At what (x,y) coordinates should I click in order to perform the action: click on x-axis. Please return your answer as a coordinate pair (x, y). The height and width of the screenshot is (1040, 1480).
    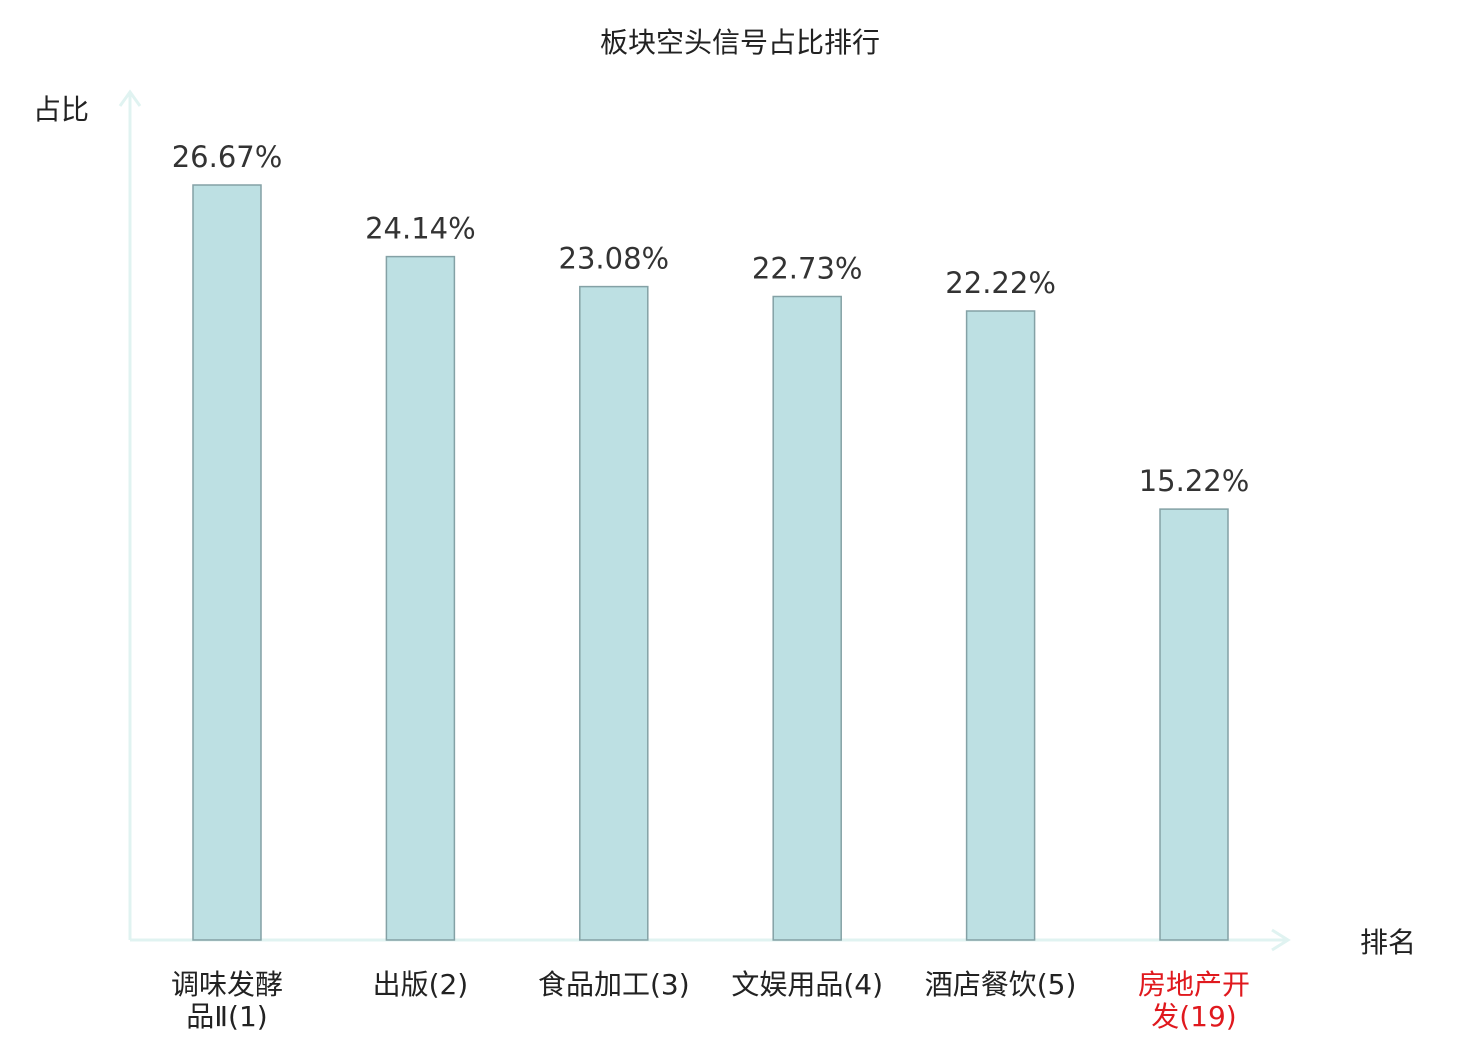
    Looking at the image, I should click on (710, 940).